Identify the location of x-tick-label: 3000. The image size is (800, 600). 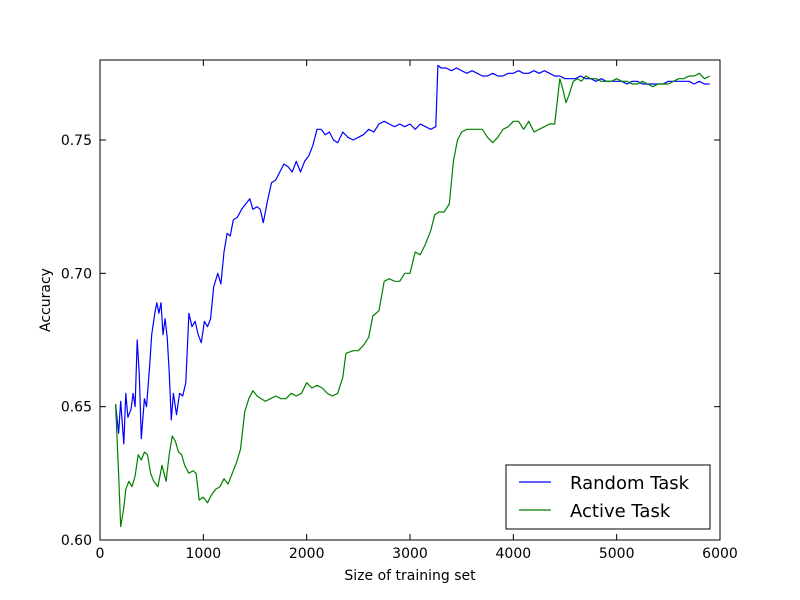
(410, 554).